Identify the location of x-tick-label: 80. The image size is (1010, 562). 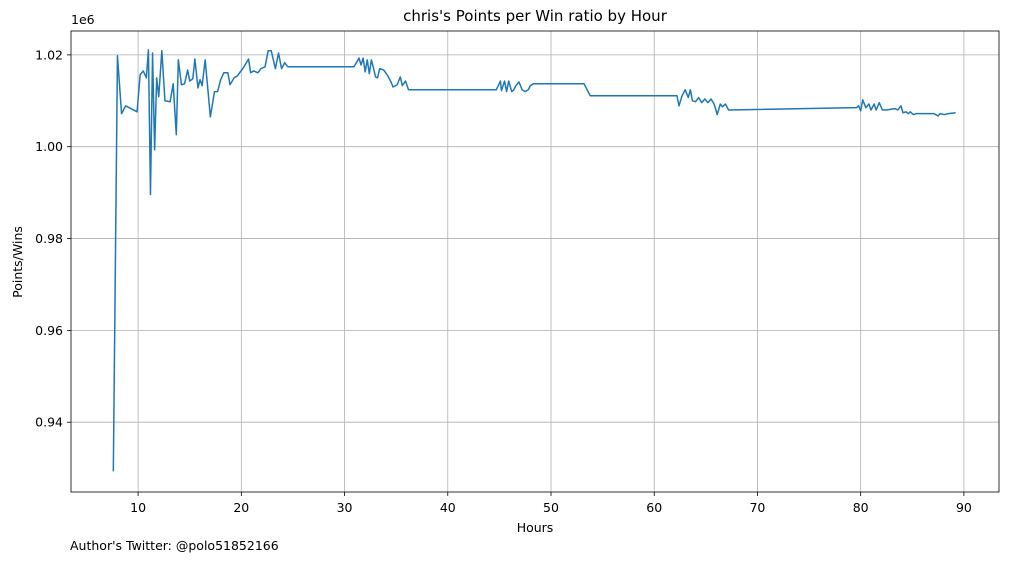
(861, 507).